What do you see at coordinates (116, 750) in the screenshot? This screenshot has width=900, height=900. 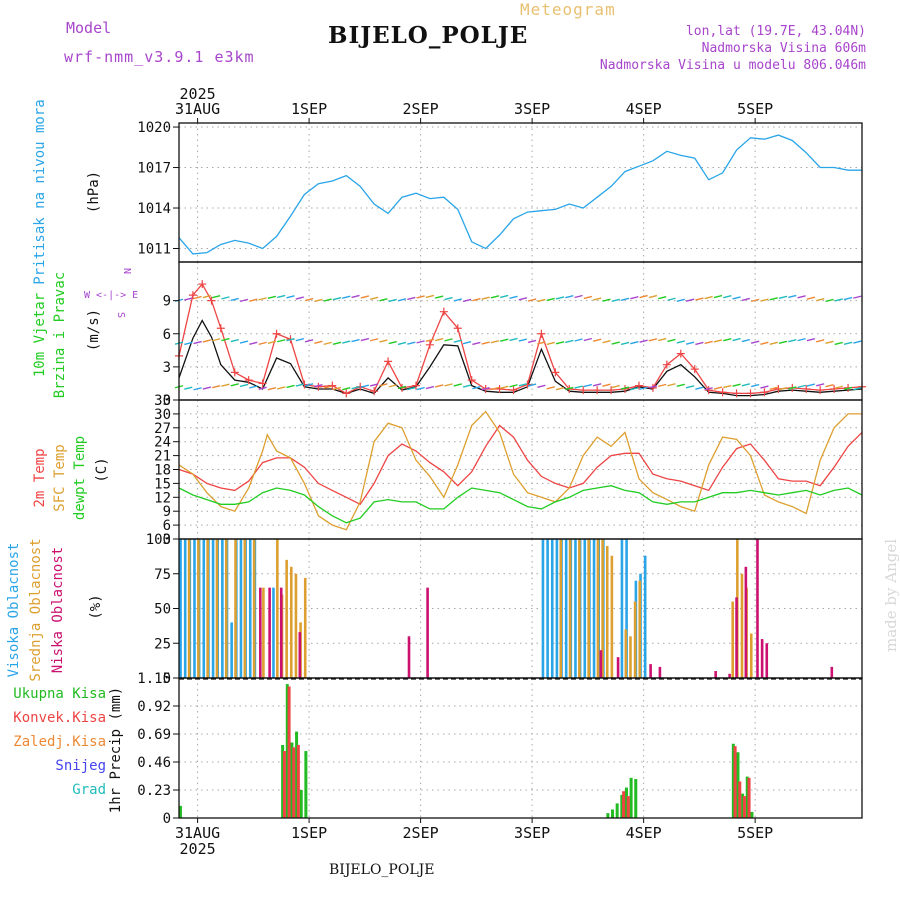 I see `precip-ylabel: 1hr Precip (mm)` at bounding box center [116, 750].